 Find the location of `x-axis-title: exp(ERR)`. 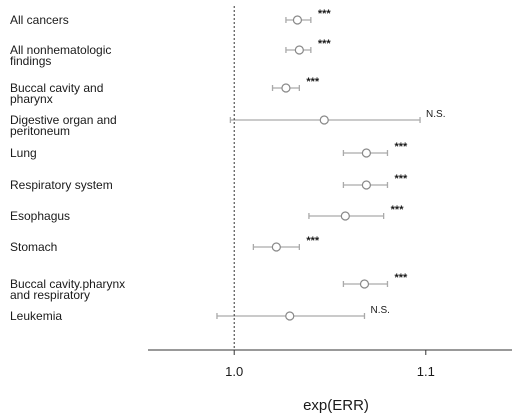

x-axis-title: exp(ERR) is located at coordinates (336, 405).